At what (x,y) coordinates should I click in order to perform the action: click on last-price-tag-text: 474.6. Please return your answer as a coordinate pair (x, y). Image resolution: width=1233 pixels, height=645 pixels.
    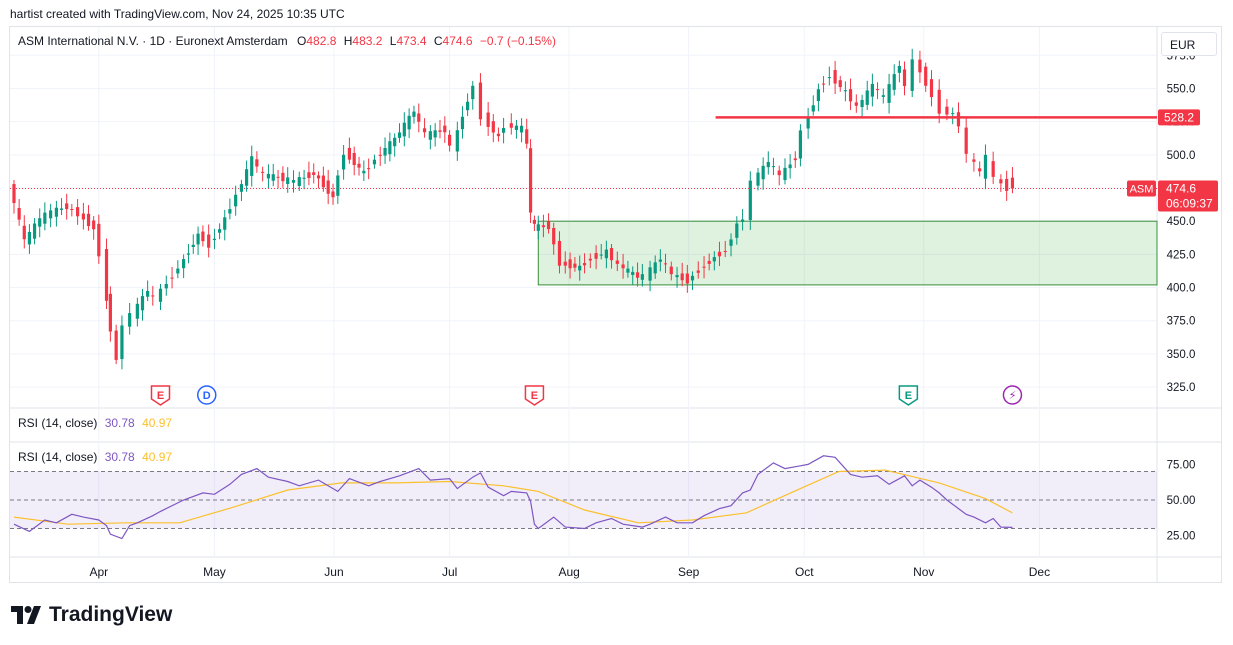
    Looking at the image, I should click on (1181, 189).